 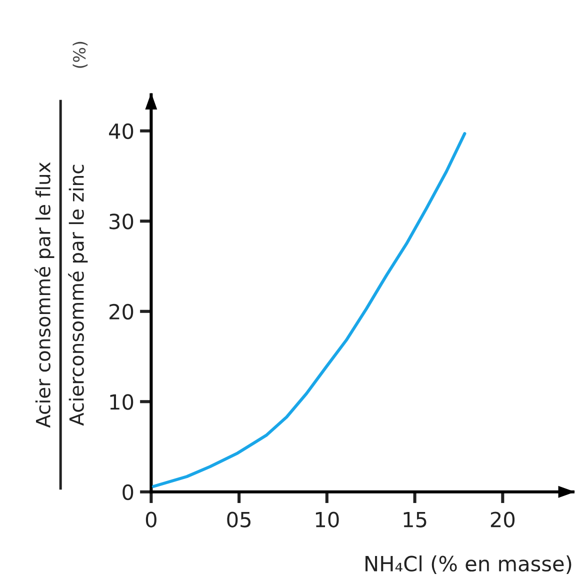 I want to click on x-tick-label: 05, so click(x=238, y=520).